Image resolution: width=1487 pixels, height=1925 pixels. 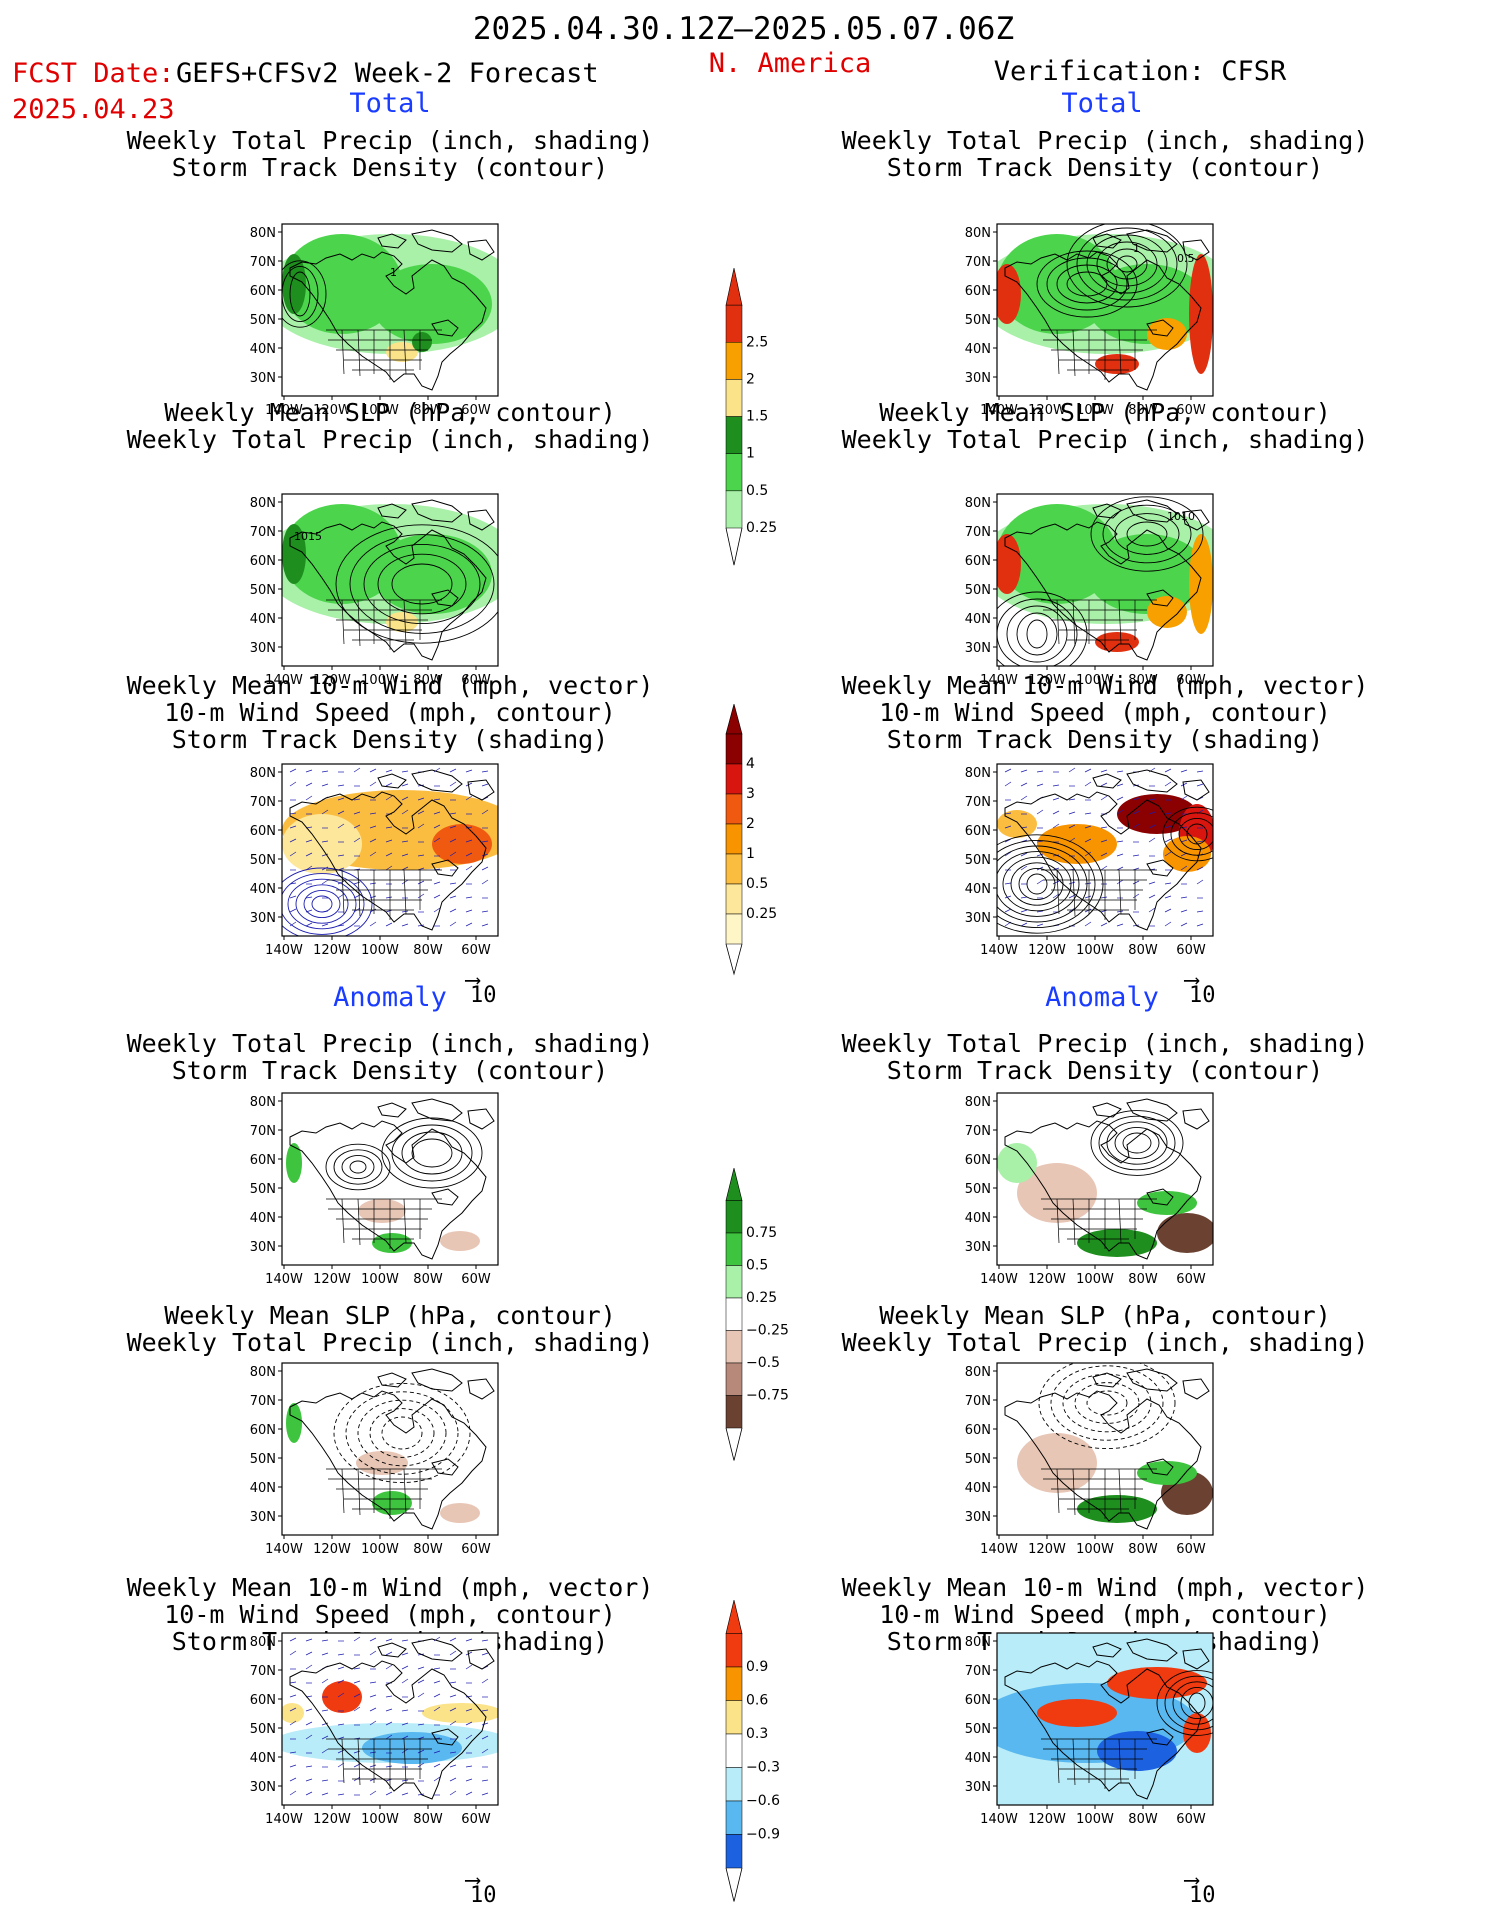 I want to click on colorbar-label: 0.9, so click(x=757, y=1667).